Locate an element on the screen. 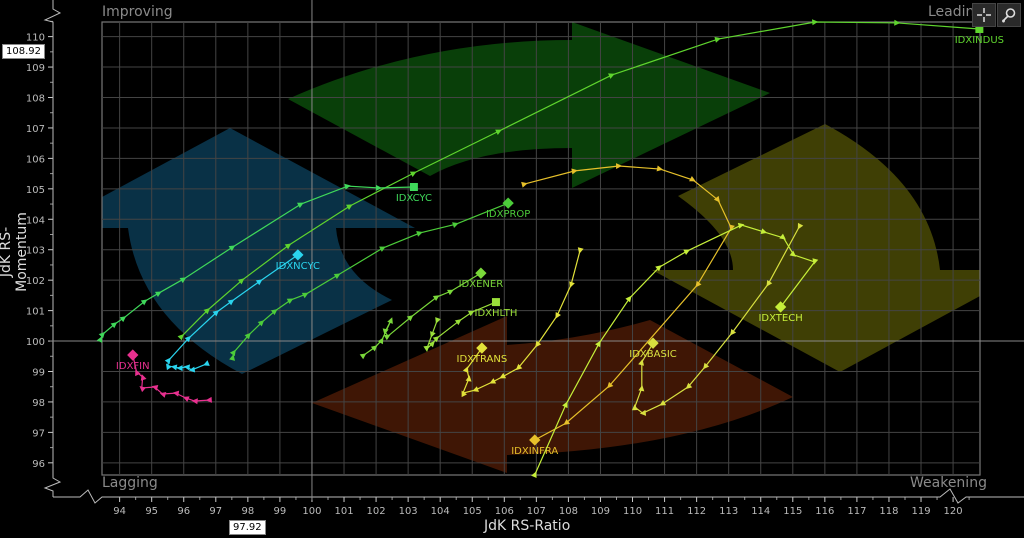 This screenshot has height=538, width=1024. x-tick-label: 120 is located at coordinates (953, 511).